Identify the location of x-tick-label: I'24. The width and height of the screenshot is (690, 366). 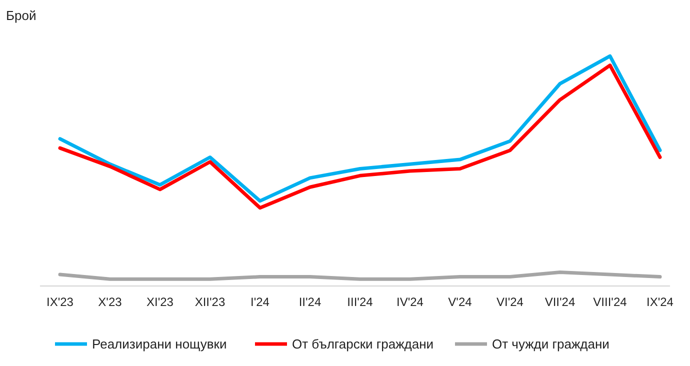
(260, 302).